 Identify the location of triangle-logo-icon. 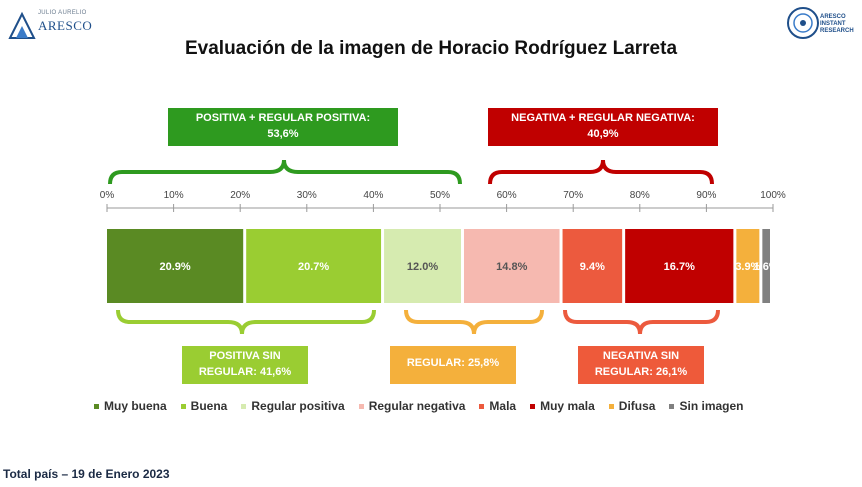
(22, 25).